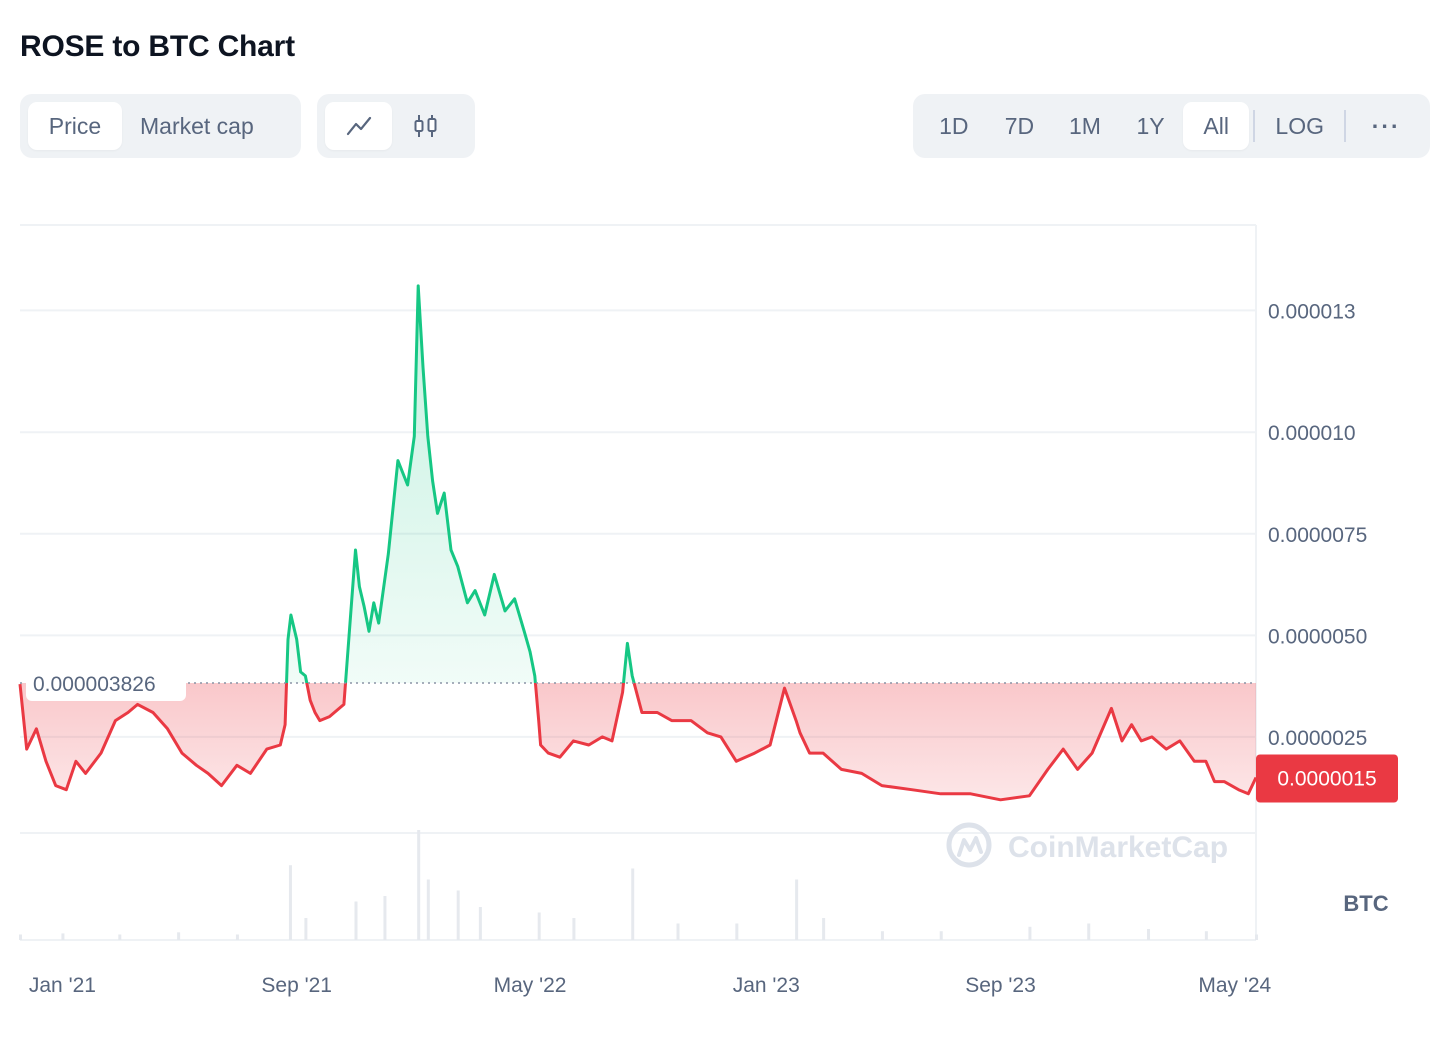 The width and height of the screenshot is (1438, 1038). I want to click on line-view-button, so click(358, 126).